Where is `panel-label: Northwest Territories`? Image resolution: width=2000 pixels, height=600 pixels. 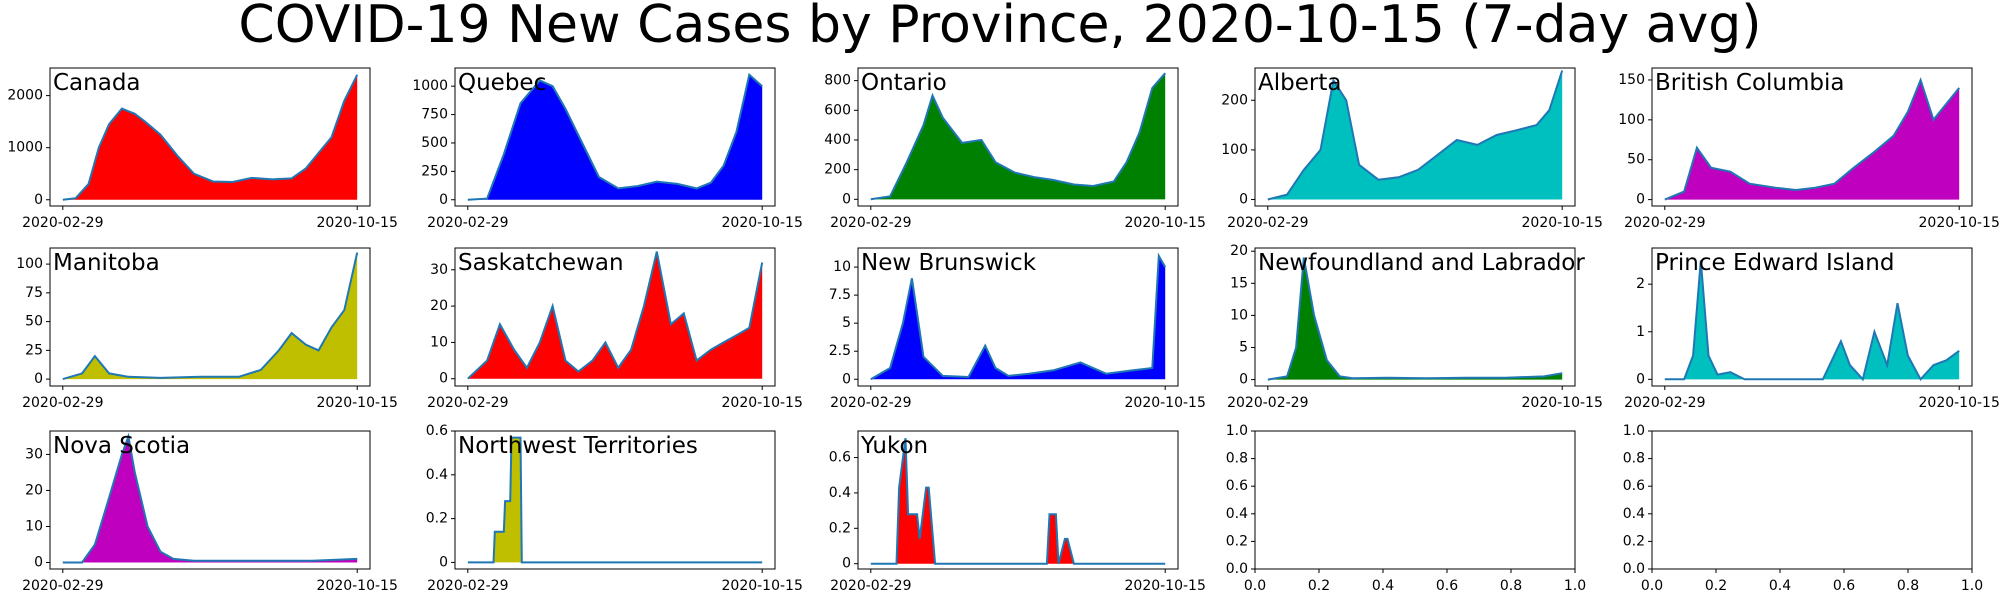 panel-label: Northwest Territories is located at coordinates (578, 446).